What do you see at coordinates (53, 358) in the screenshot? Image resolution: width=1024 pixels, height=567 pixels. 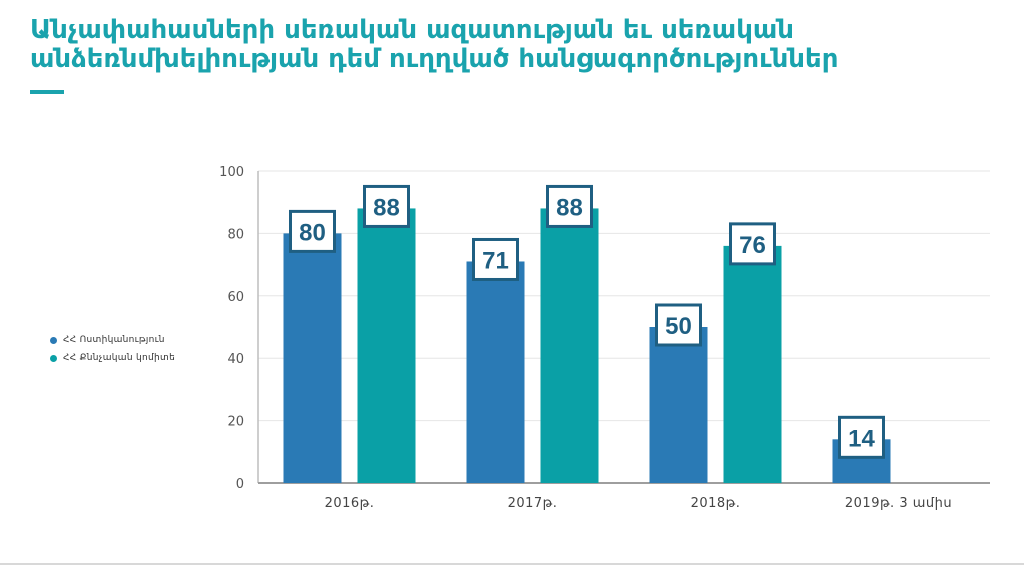 I see `legend-swatch-investigative` at bounding box center [53, 358].